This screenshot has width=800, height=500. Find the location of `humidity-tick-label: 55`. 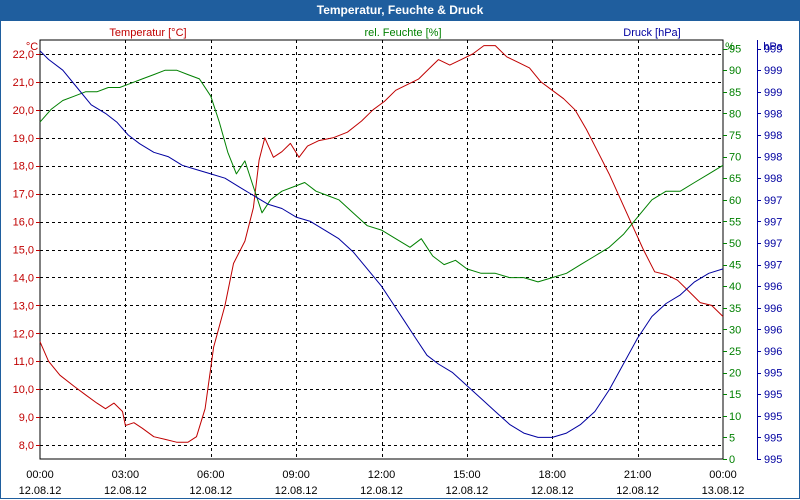

humidity-tick-label: 55 is located at coordinates (735, 222).